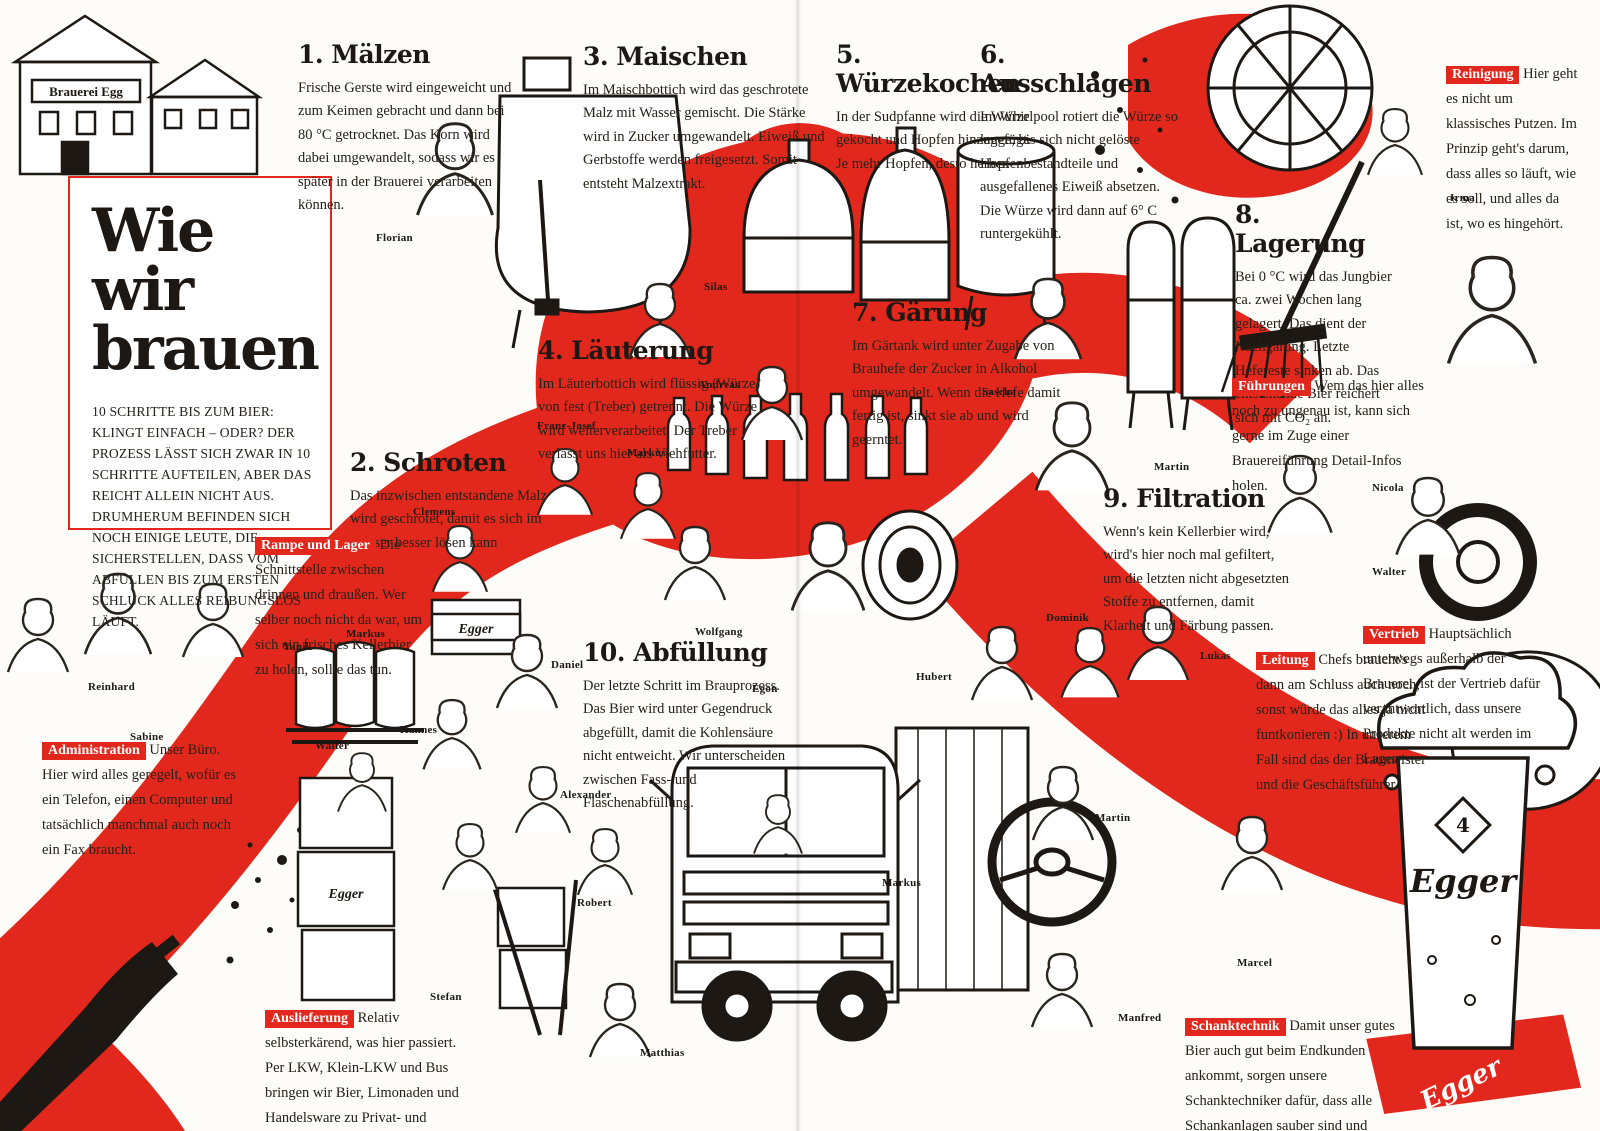 This screenshot has height=1131, width=1600. Describe the element at coordinates (1463, 825) in the screenshot. I see `glass-logo-mark: 4` at that location.